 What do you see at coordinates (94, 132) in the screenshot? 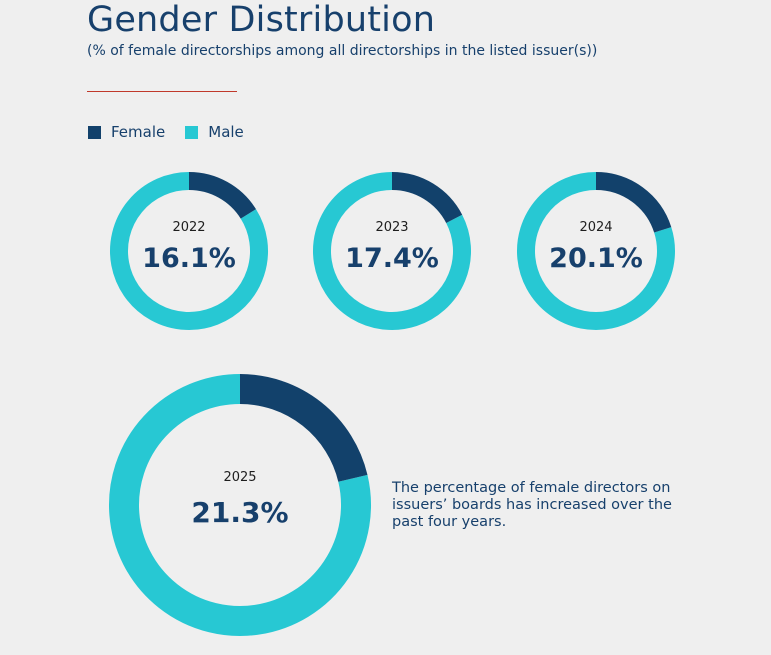
I see `legend-swatch-female` at bounding box center [94, 132].